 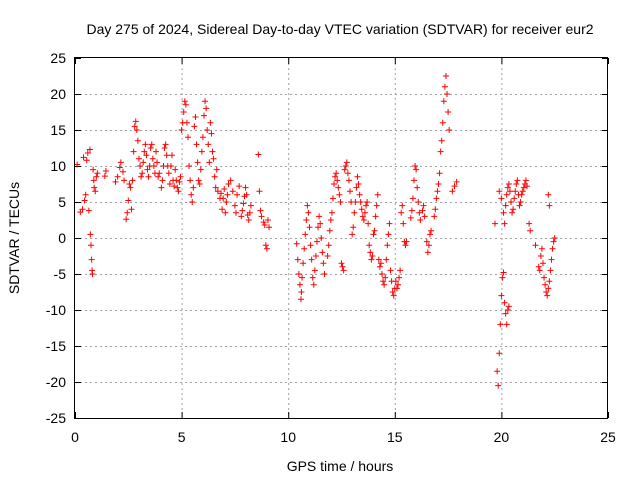 What do you see at coordinates (58, 166) in the screenshot?
I see `y-tick-label: 10` at bounding box center [58, 166].